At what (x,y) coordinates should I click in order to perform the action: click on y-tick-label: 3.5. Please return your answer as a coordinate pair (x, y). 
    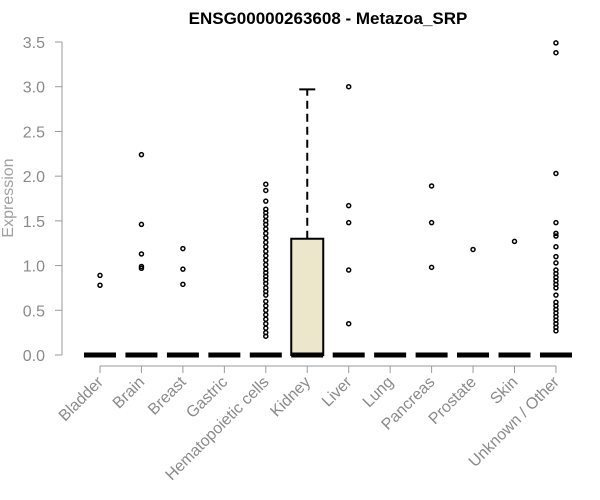
    Looking at the image, I should click on (34, 43).